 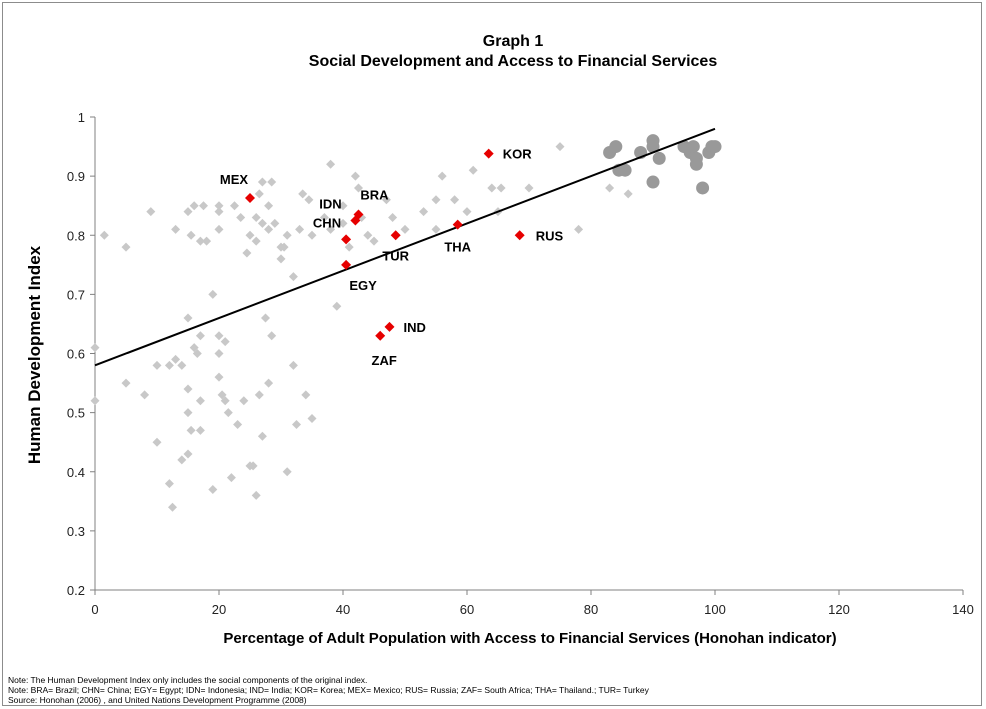 I want to click on point-label: ZAF, so click(x=384, y=360).